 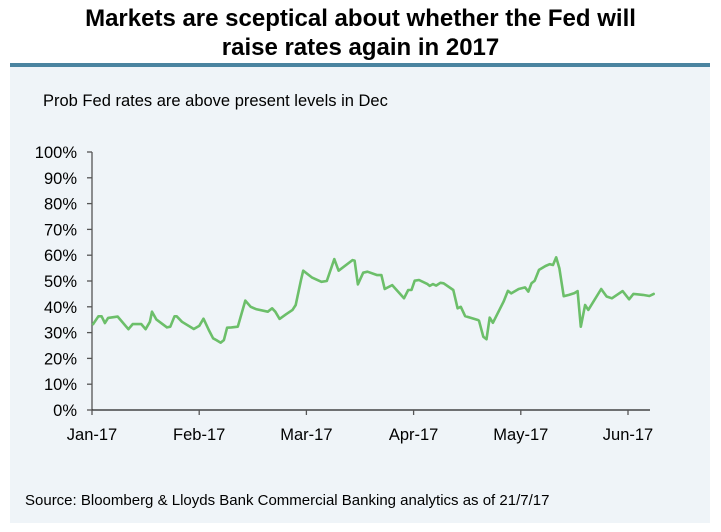 What do you see at coordinates (60, 308) in the screenshot?
I see `y-tick-label: 40%` at bounding box center [60, 308].